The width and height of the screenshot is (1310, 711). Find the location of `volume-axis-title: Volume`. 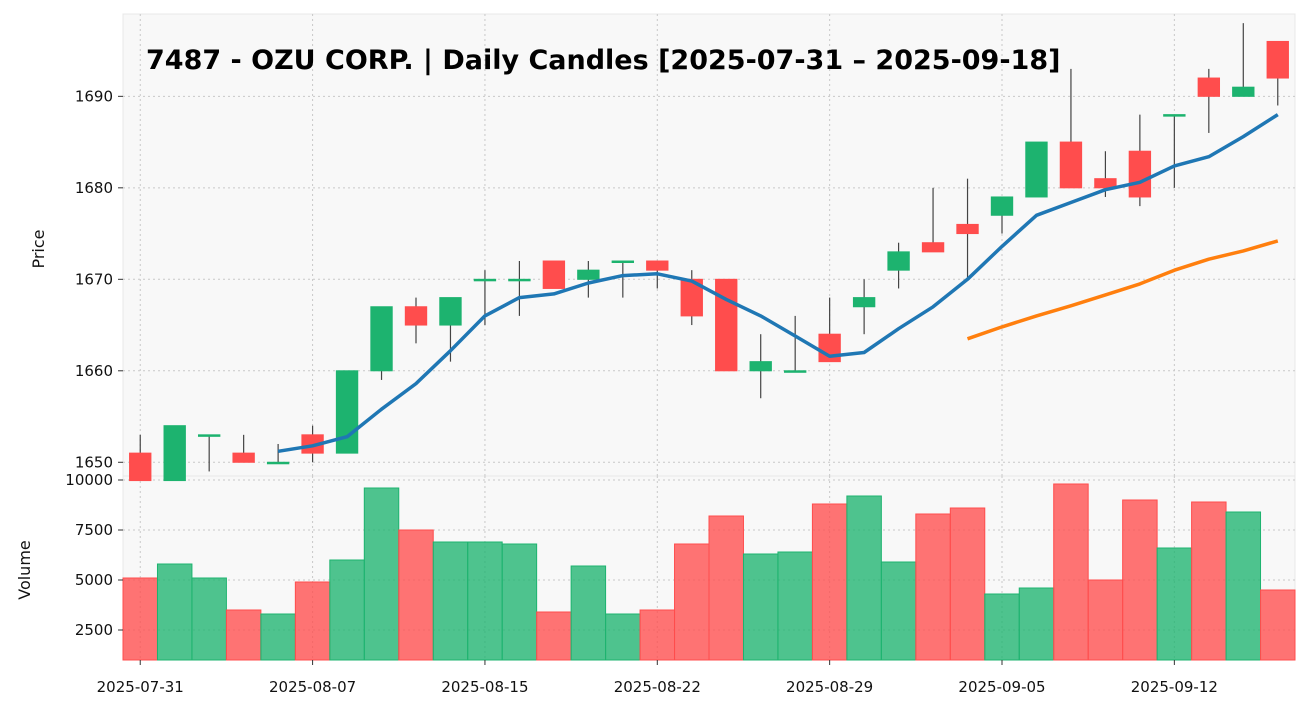

volume-axis-title: Volume is located at coordinates (24, 570).